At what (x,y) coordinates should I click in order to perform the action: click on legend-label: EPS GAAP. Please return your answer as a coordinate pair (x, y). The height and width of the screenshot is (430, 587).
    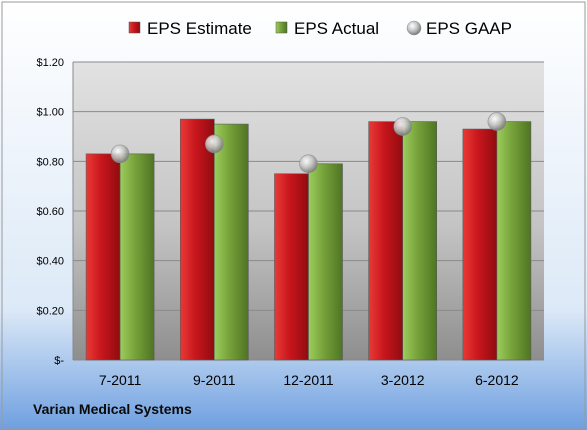
    Looking at the image, I should click on (469, 28).